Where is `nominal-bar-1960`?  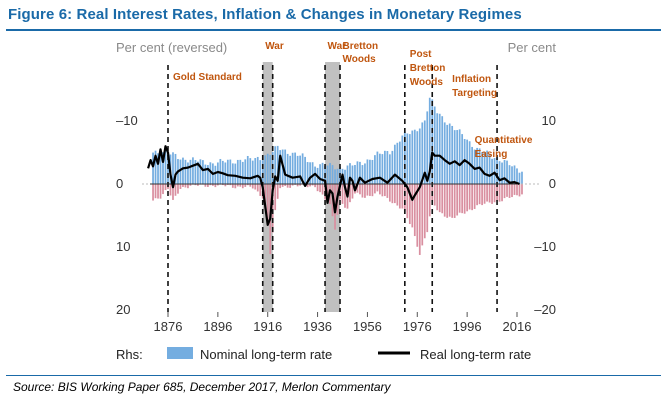 nominal-bar-1960 is located at coordinates (377, 167).